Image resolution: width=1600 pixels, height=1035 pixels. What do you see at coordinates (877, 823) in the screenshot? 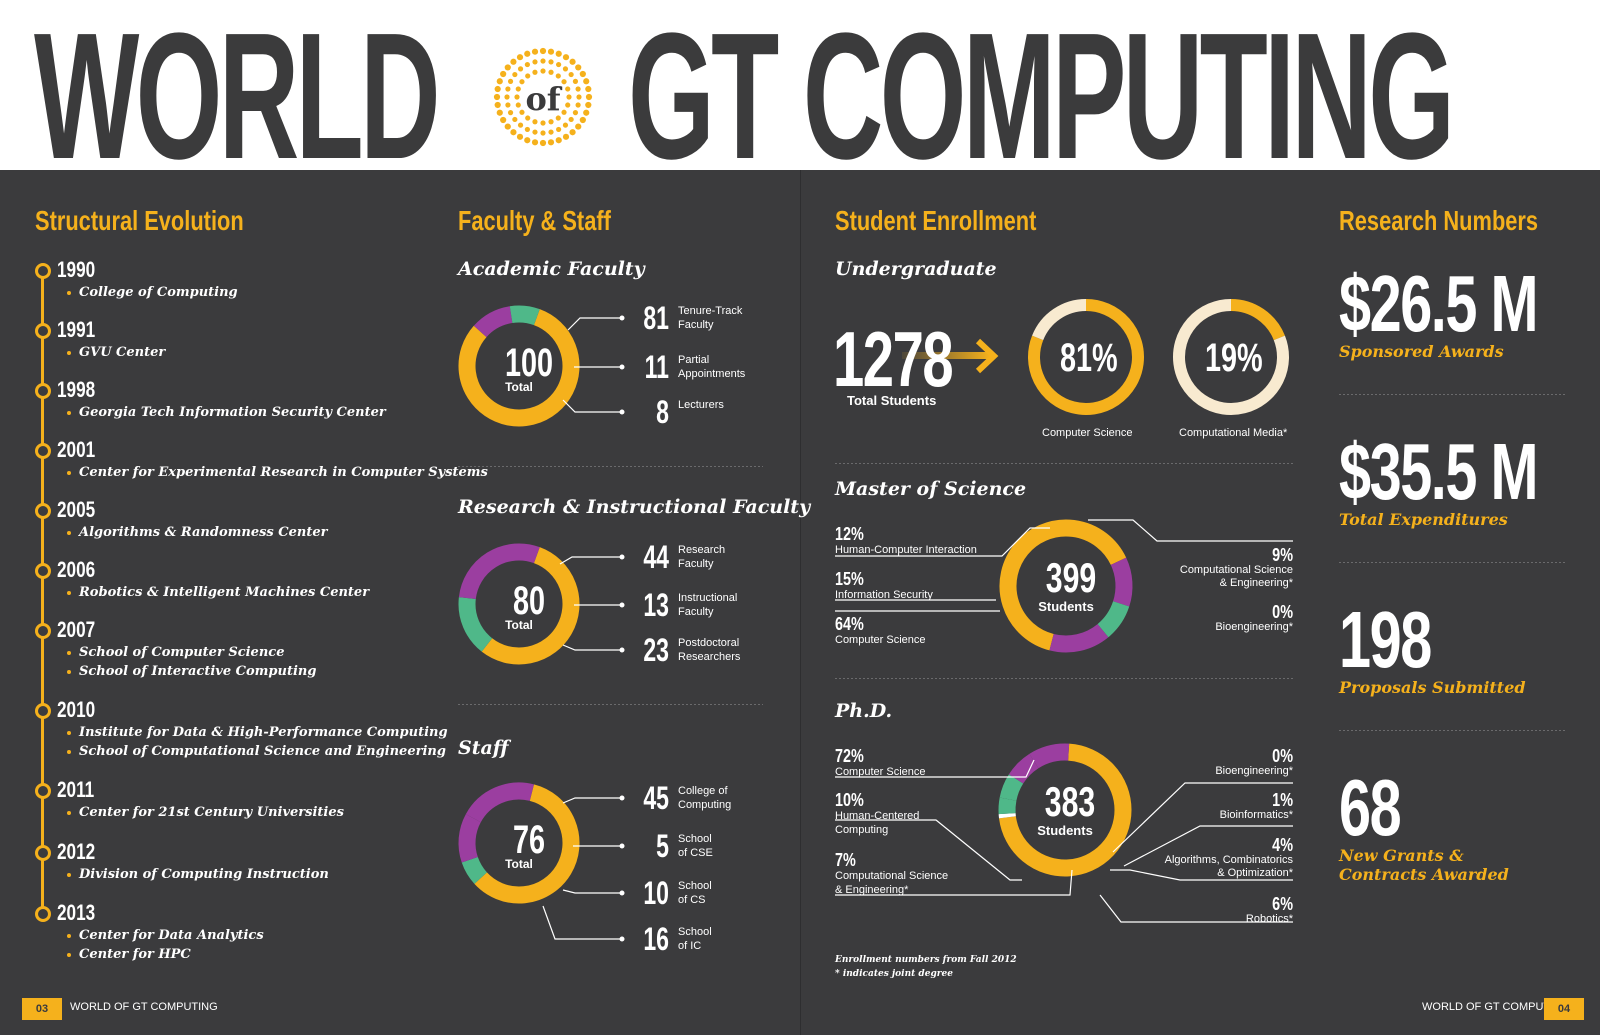
I see `phd-left-label: Human-Centered Computing` at bounding box center [877, 823].